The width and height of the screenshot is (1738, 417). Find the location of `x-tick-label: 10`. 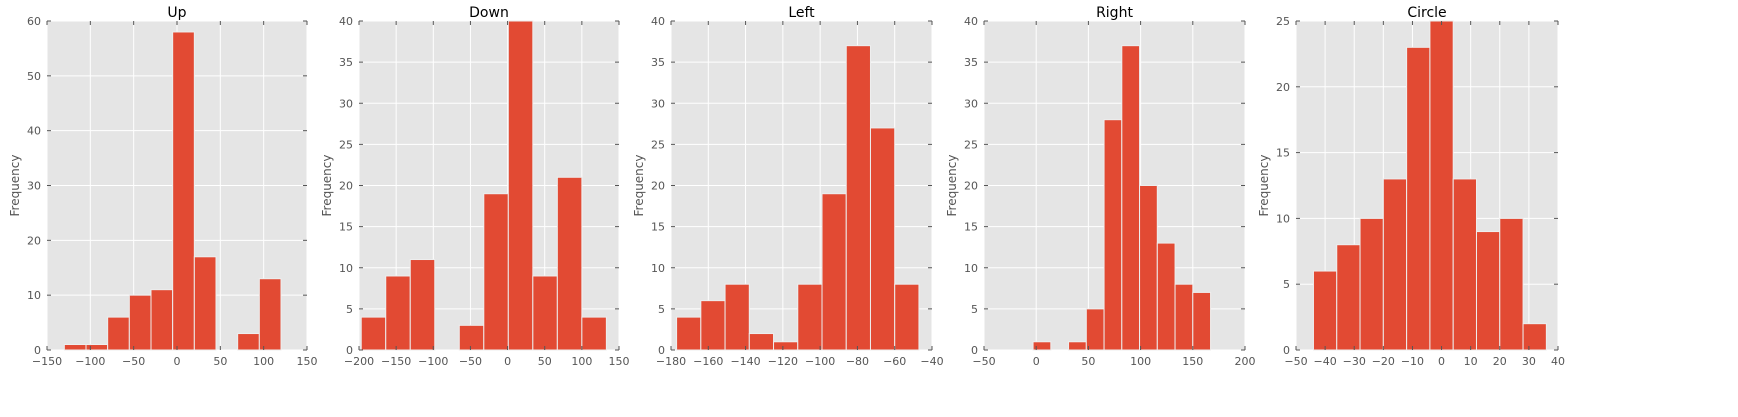

x-tick-label: 10 is located at coordinates (1471, 361).